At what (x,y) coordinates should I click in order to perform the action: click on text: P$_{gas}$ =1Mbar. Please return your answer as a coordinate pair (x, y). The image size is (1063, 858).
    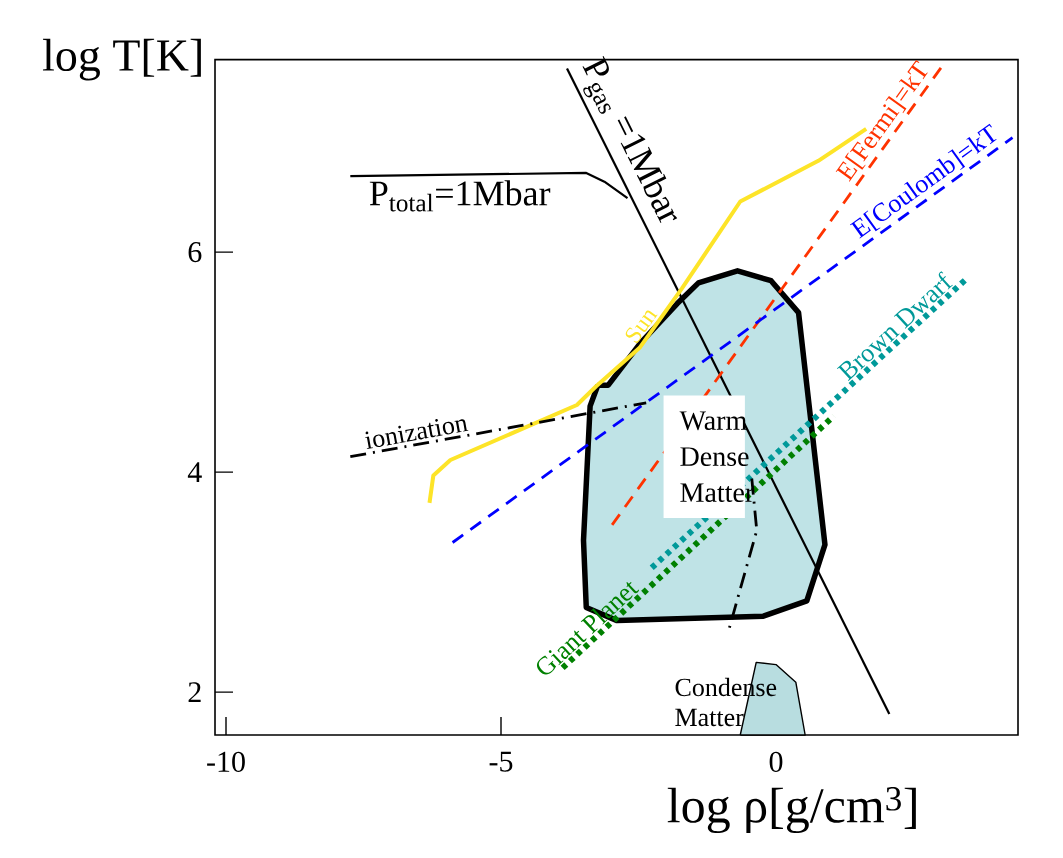
    Looking at the image, I should click on (630, 139).